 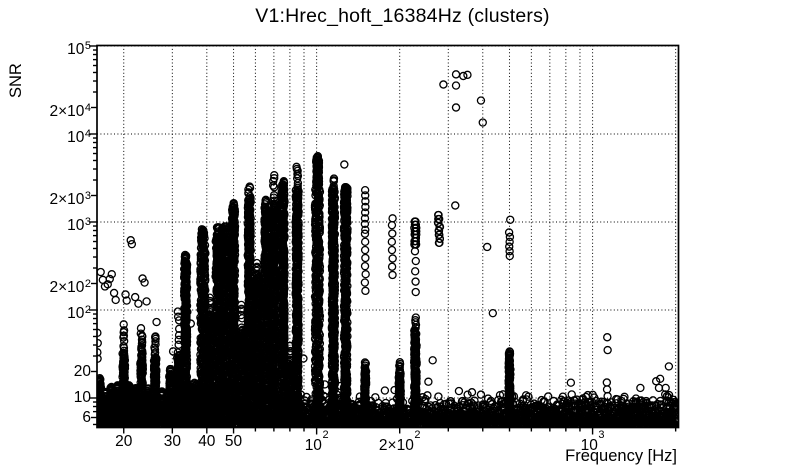 What do you see at coordinates (79, 225) in the screenshot?
I see `y-tick-label: 10³` at bounding box center [79, 225].